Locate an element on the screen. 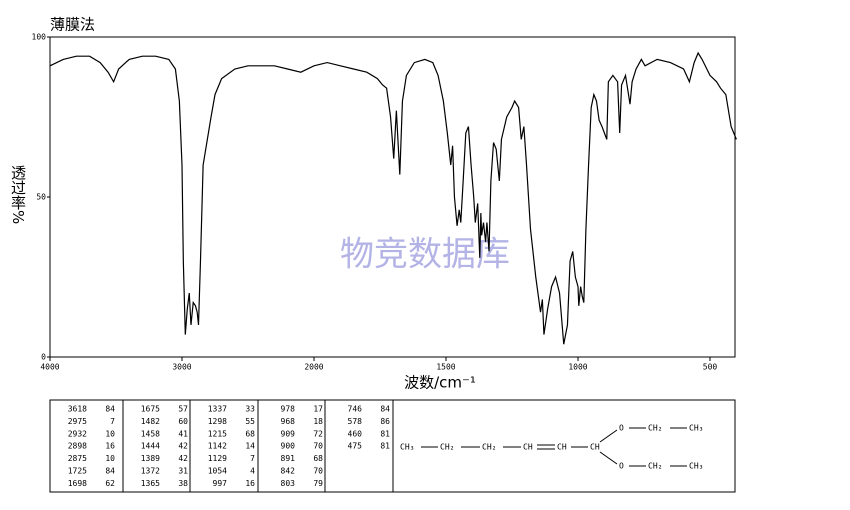  peak-wavenumber: 746 is located at coordinates (355, 409).